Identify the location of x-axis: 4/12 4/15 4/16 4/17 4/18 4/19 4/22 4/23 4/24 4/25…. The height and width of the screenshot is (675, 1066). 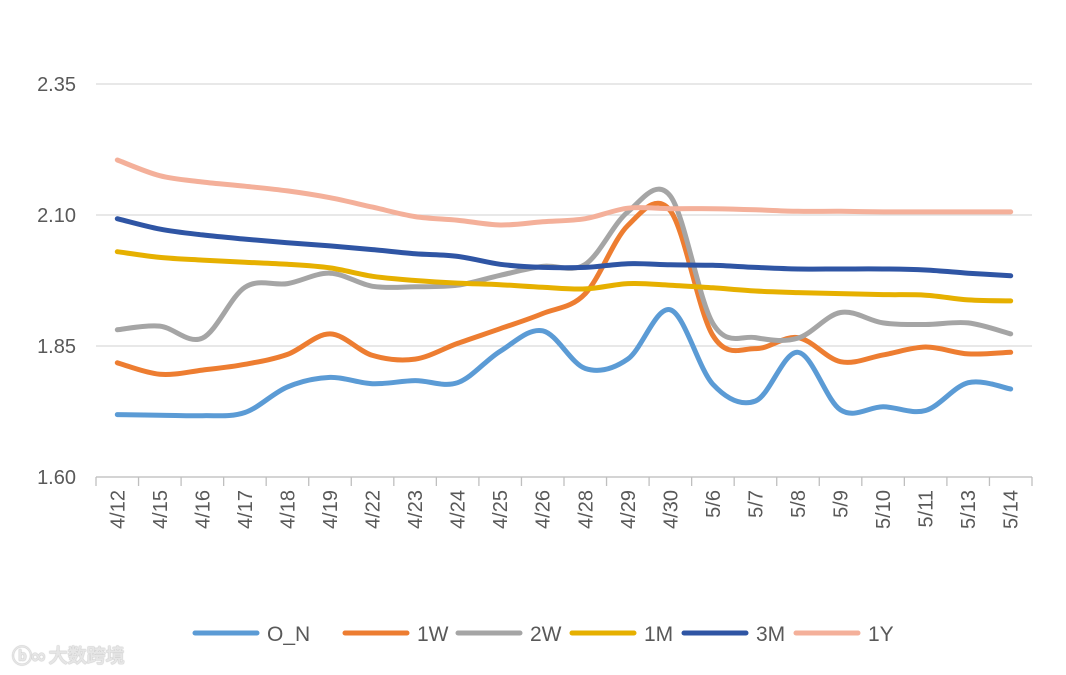
(564, 502).